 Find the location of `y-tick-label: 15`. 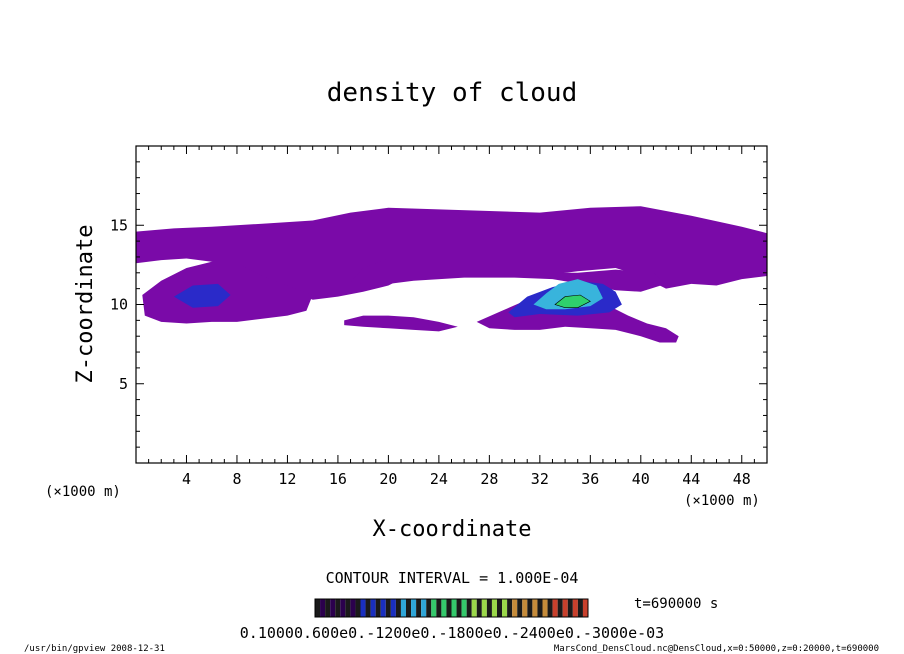

y-tick-label: 15 is located at coordinates (119, 225).